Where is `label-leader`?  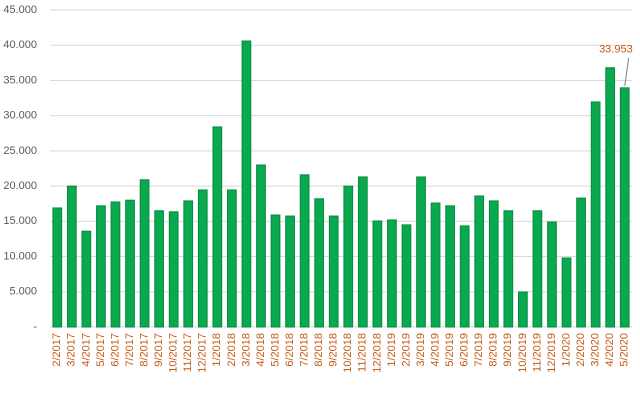
label-leader is located at coordinates (627, 71).